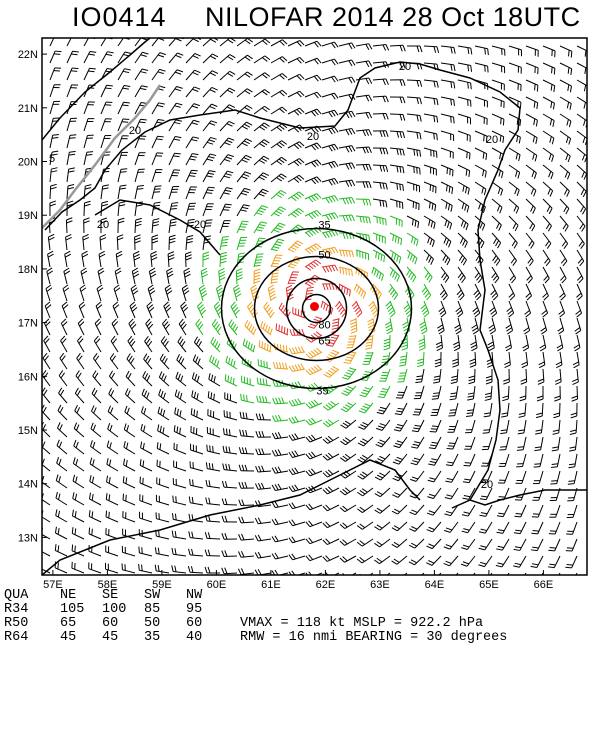  What do you see at coordinates (110, 596) in the screenshot?
I see `radii-header-se: SE` at bounding box center [110, 596].